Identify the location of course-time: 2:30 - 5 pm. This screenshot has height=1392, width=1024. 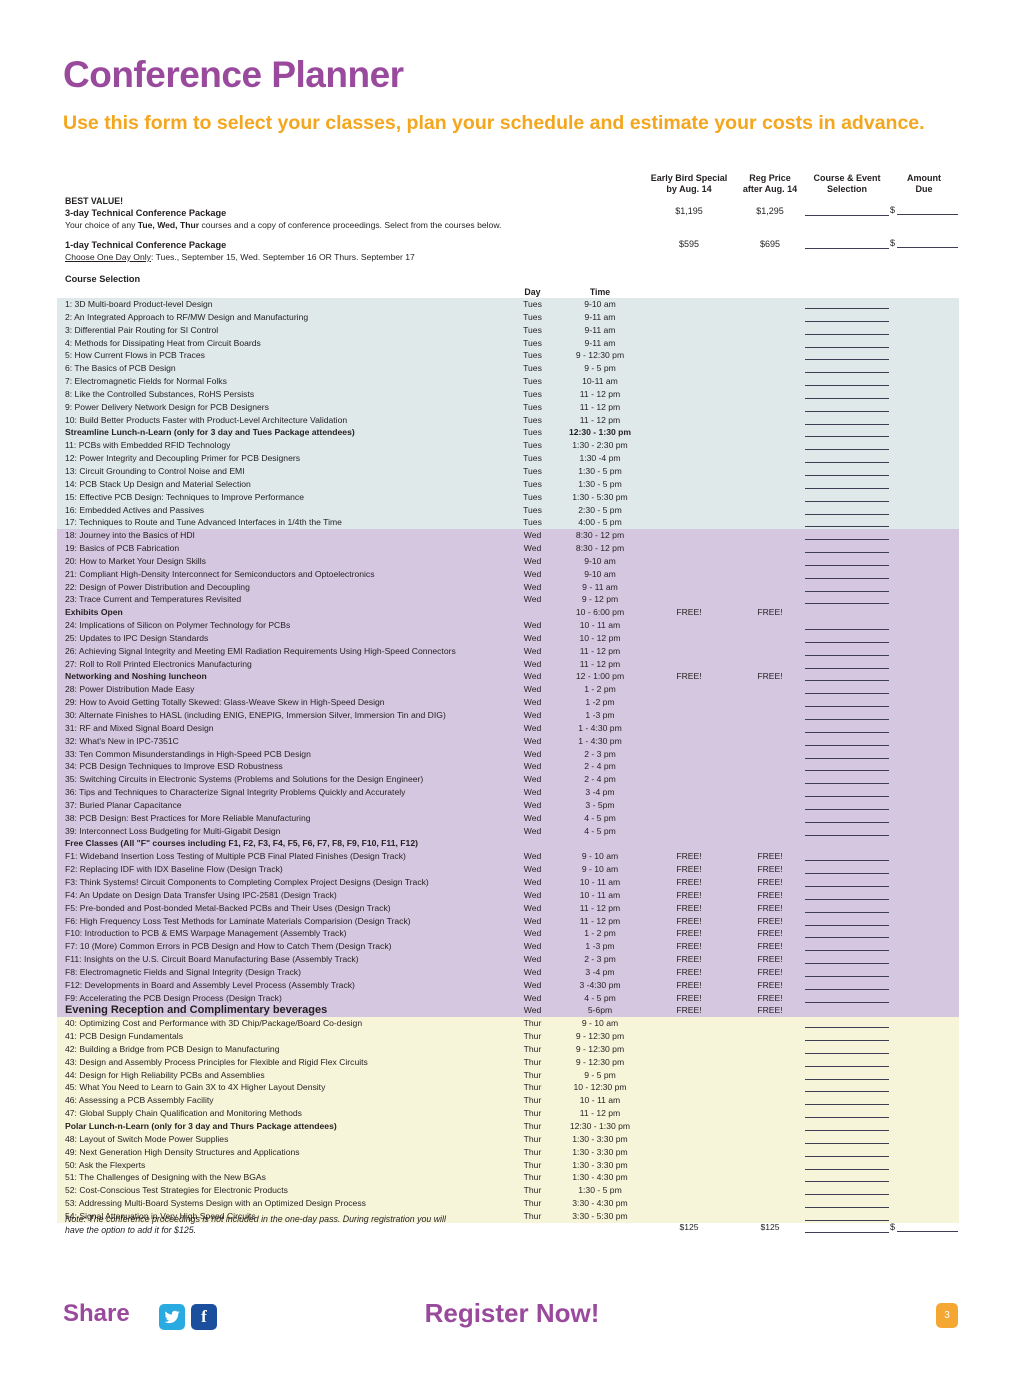
(600, 509).